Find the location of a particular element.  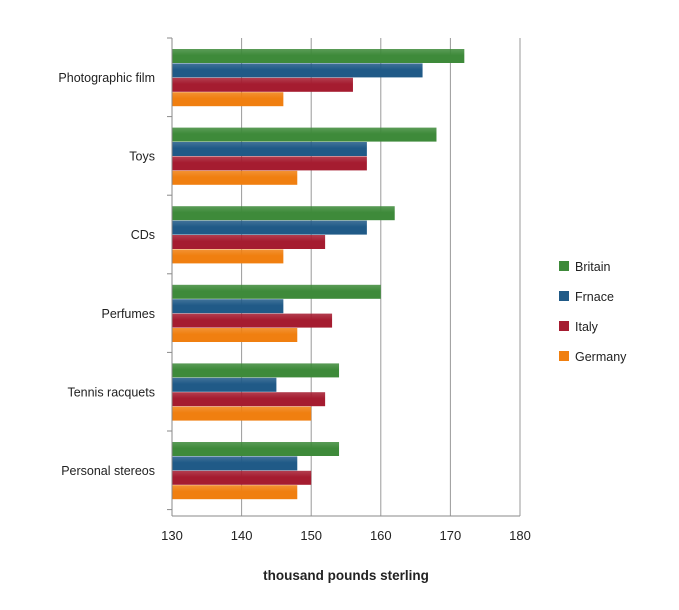

category-label: Personal stereos is located at coordinates (108, 471).